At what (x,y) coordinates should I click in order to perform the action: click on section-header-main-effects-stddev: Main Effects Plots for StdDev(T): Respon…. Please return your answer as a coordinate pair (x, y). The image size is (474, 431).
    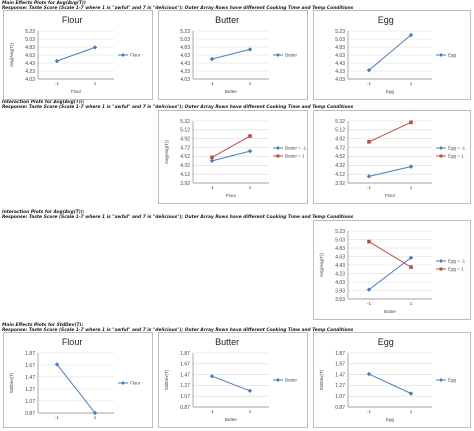
    Looking at the image, I should click on (177, 328).